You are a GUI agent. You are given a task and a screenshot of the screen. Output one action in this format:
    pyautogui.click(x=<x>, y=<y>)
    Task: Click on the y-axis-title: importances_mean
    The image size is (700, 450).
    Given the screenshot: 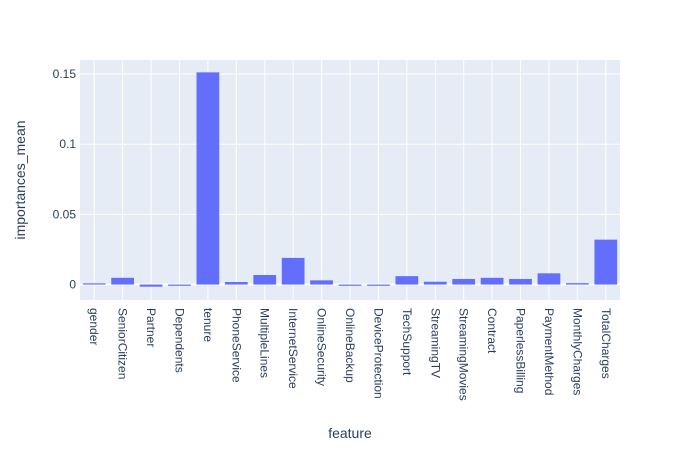 What is the action you would take?
    pyautogui.click(x=20, y=179)
    